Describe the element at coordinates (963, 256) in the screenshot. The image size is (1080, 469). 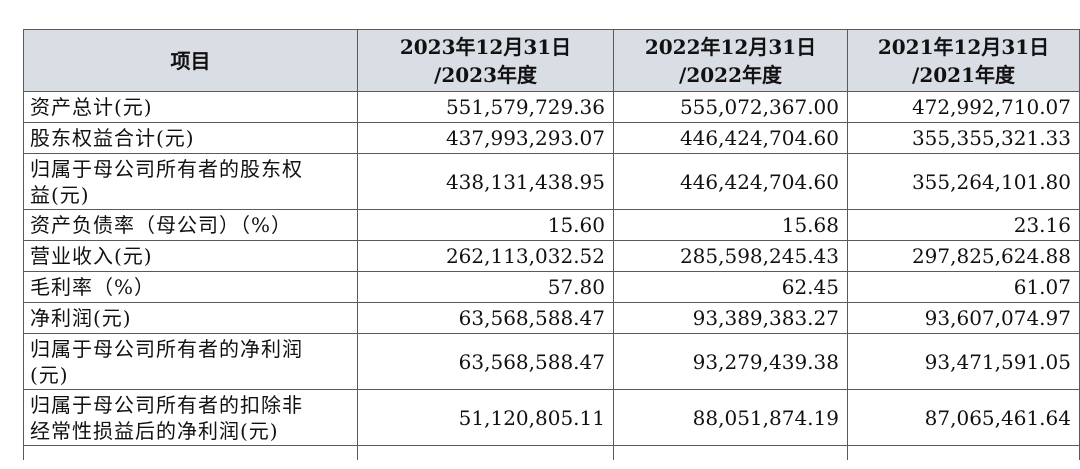
I see `cell-2021: 297,825,624.88` at that location.